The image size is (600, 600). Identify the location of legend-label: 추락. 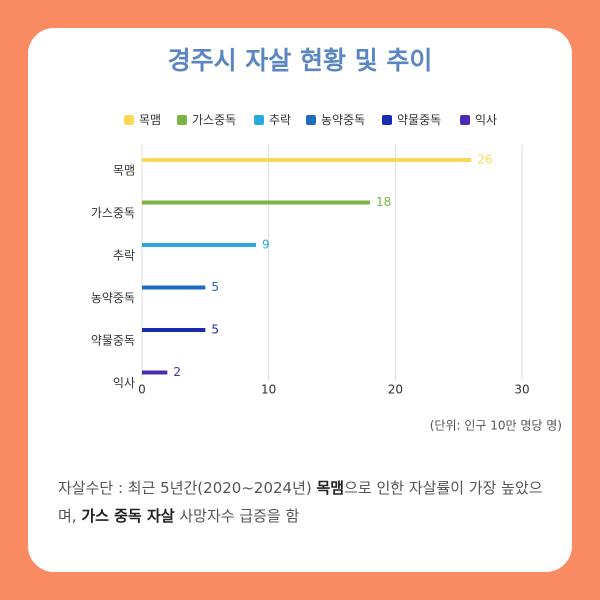
(280, 120).